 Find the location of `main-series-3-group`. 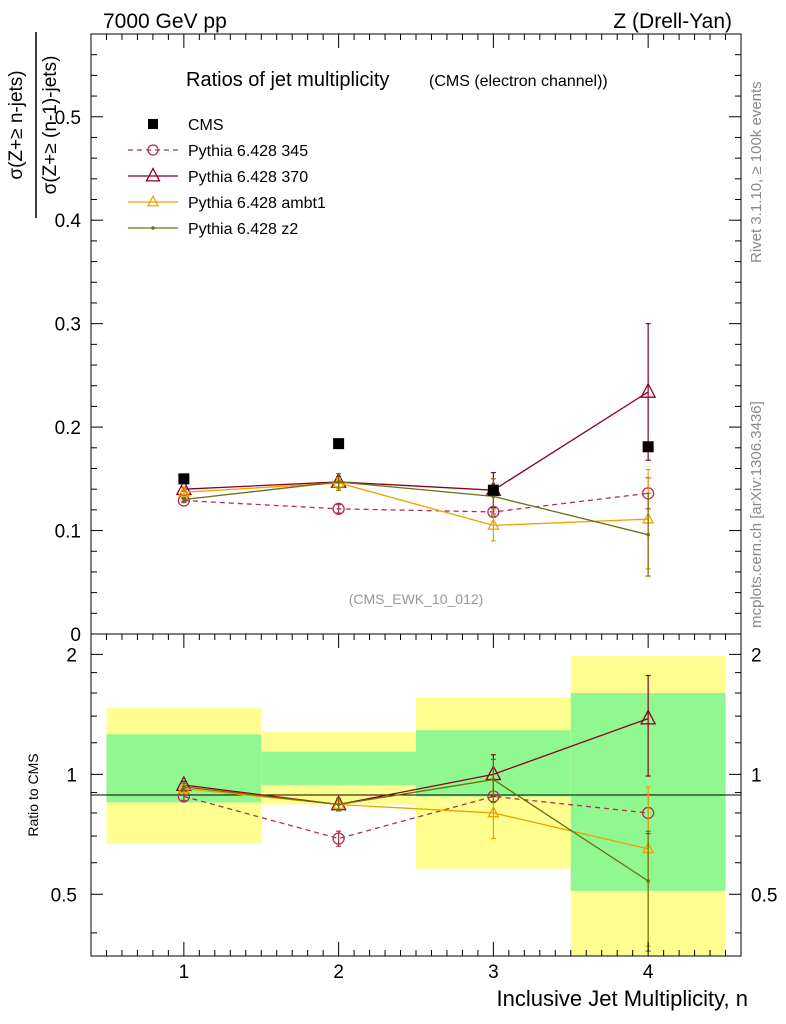

main-series-3-group is located at coordinates (416, 525).